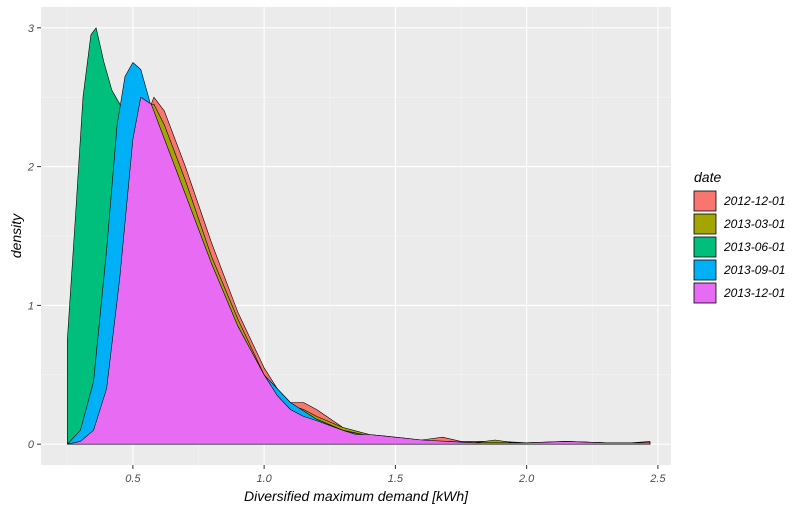  What do you see at coordinates (356, 496) in the screenshot?
I see `x-axis-title: Diversified maximum demand [kWh]` at bounding box center [356, 496].